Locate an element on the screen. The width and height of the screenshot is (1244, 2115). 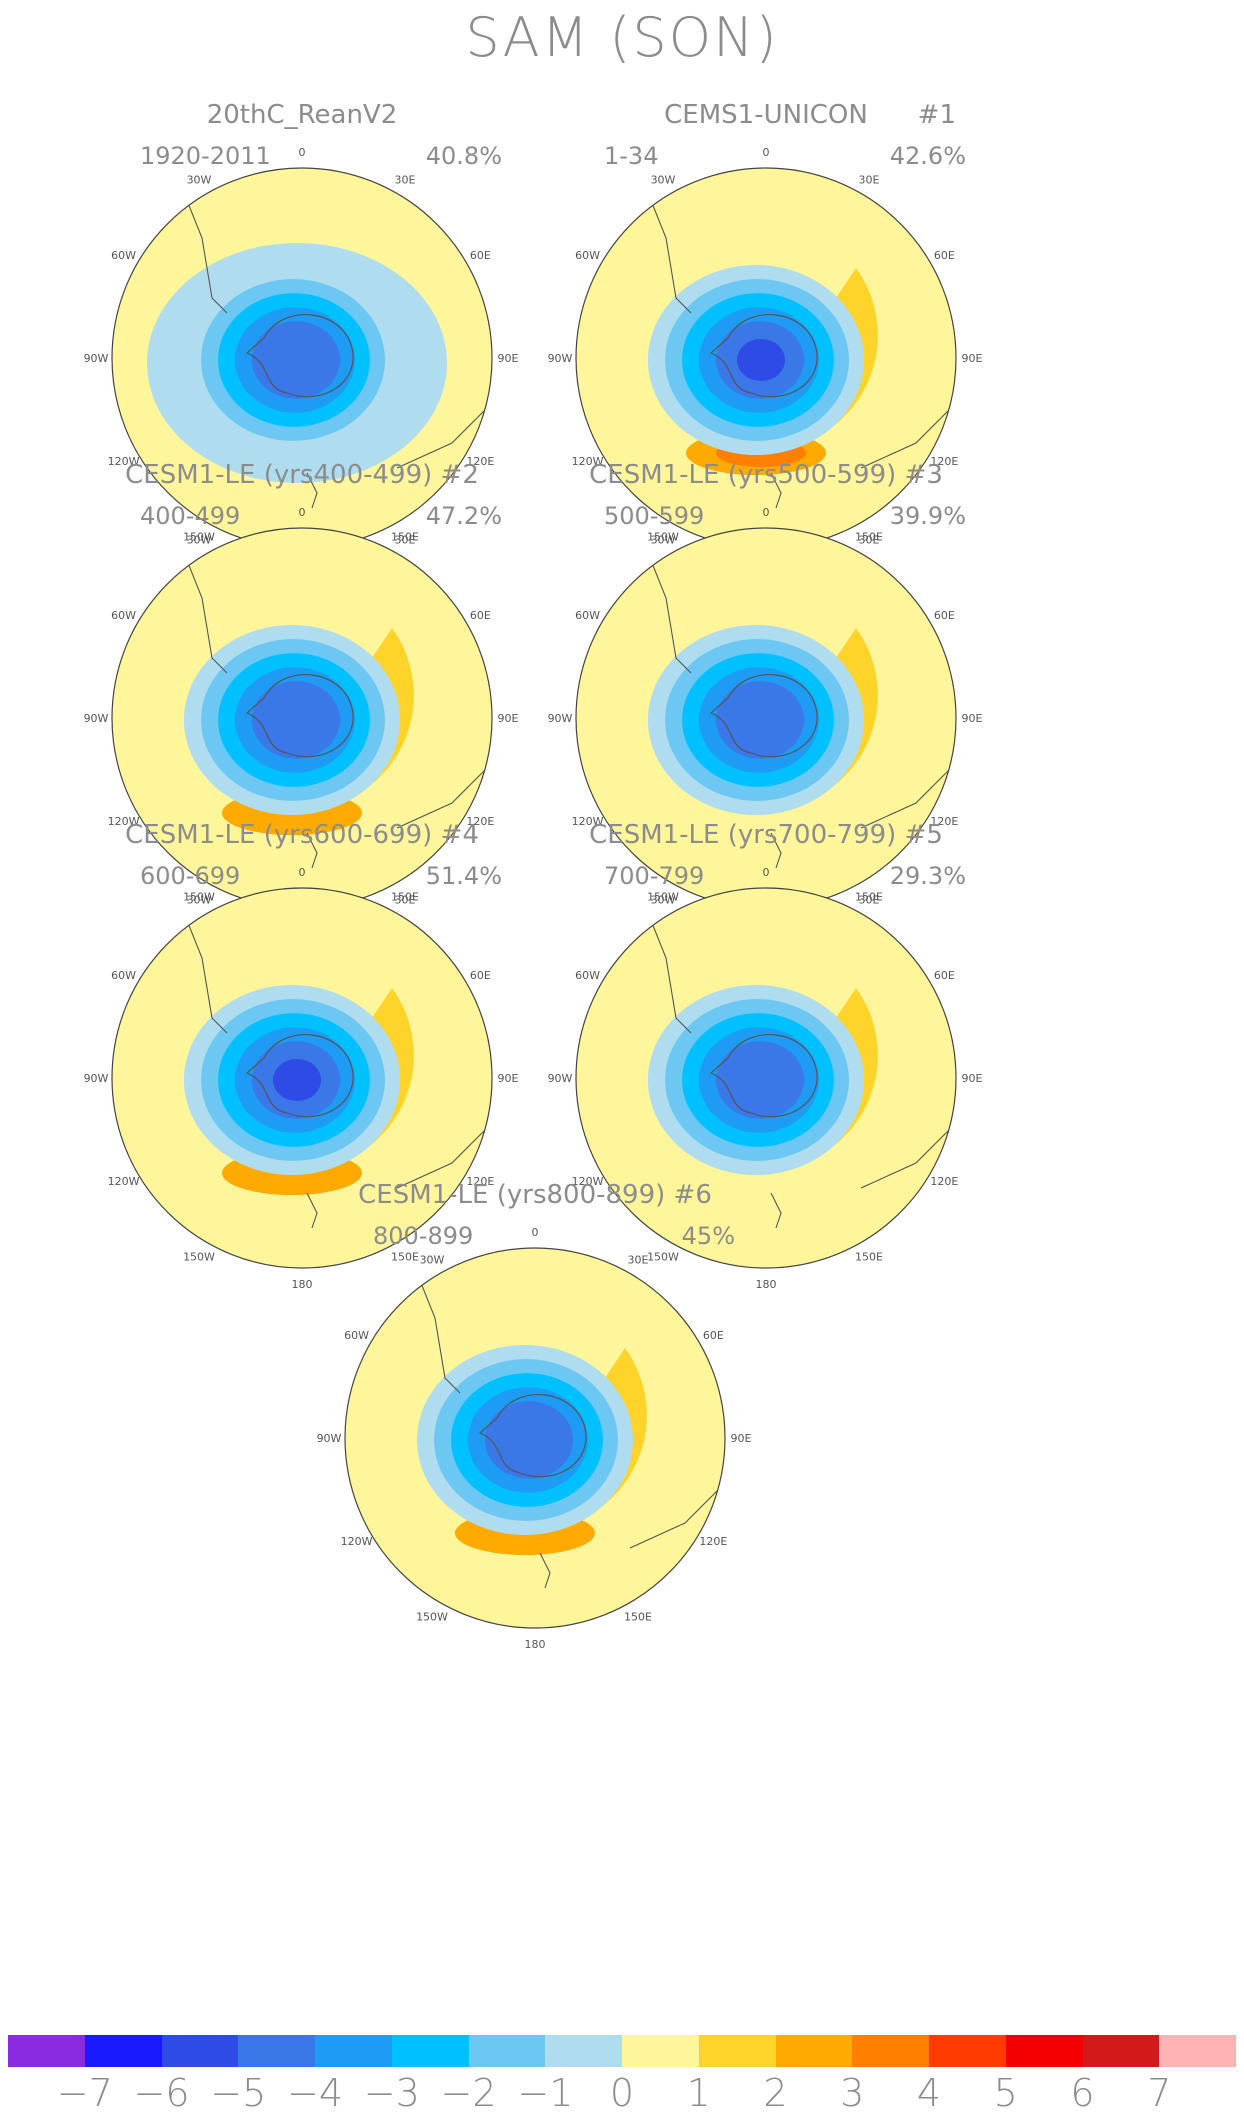
colorbar-tick: −6 is located at coordinates (161, 2093).